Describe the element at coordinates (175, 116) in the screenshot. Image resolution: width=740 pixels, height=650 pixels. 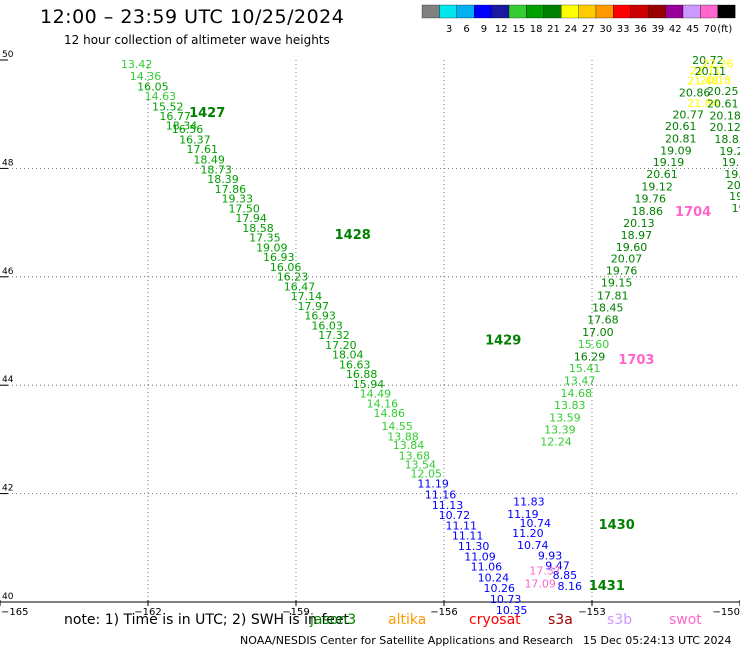
I see `swh-point-t0-5: 16.77` at that location.